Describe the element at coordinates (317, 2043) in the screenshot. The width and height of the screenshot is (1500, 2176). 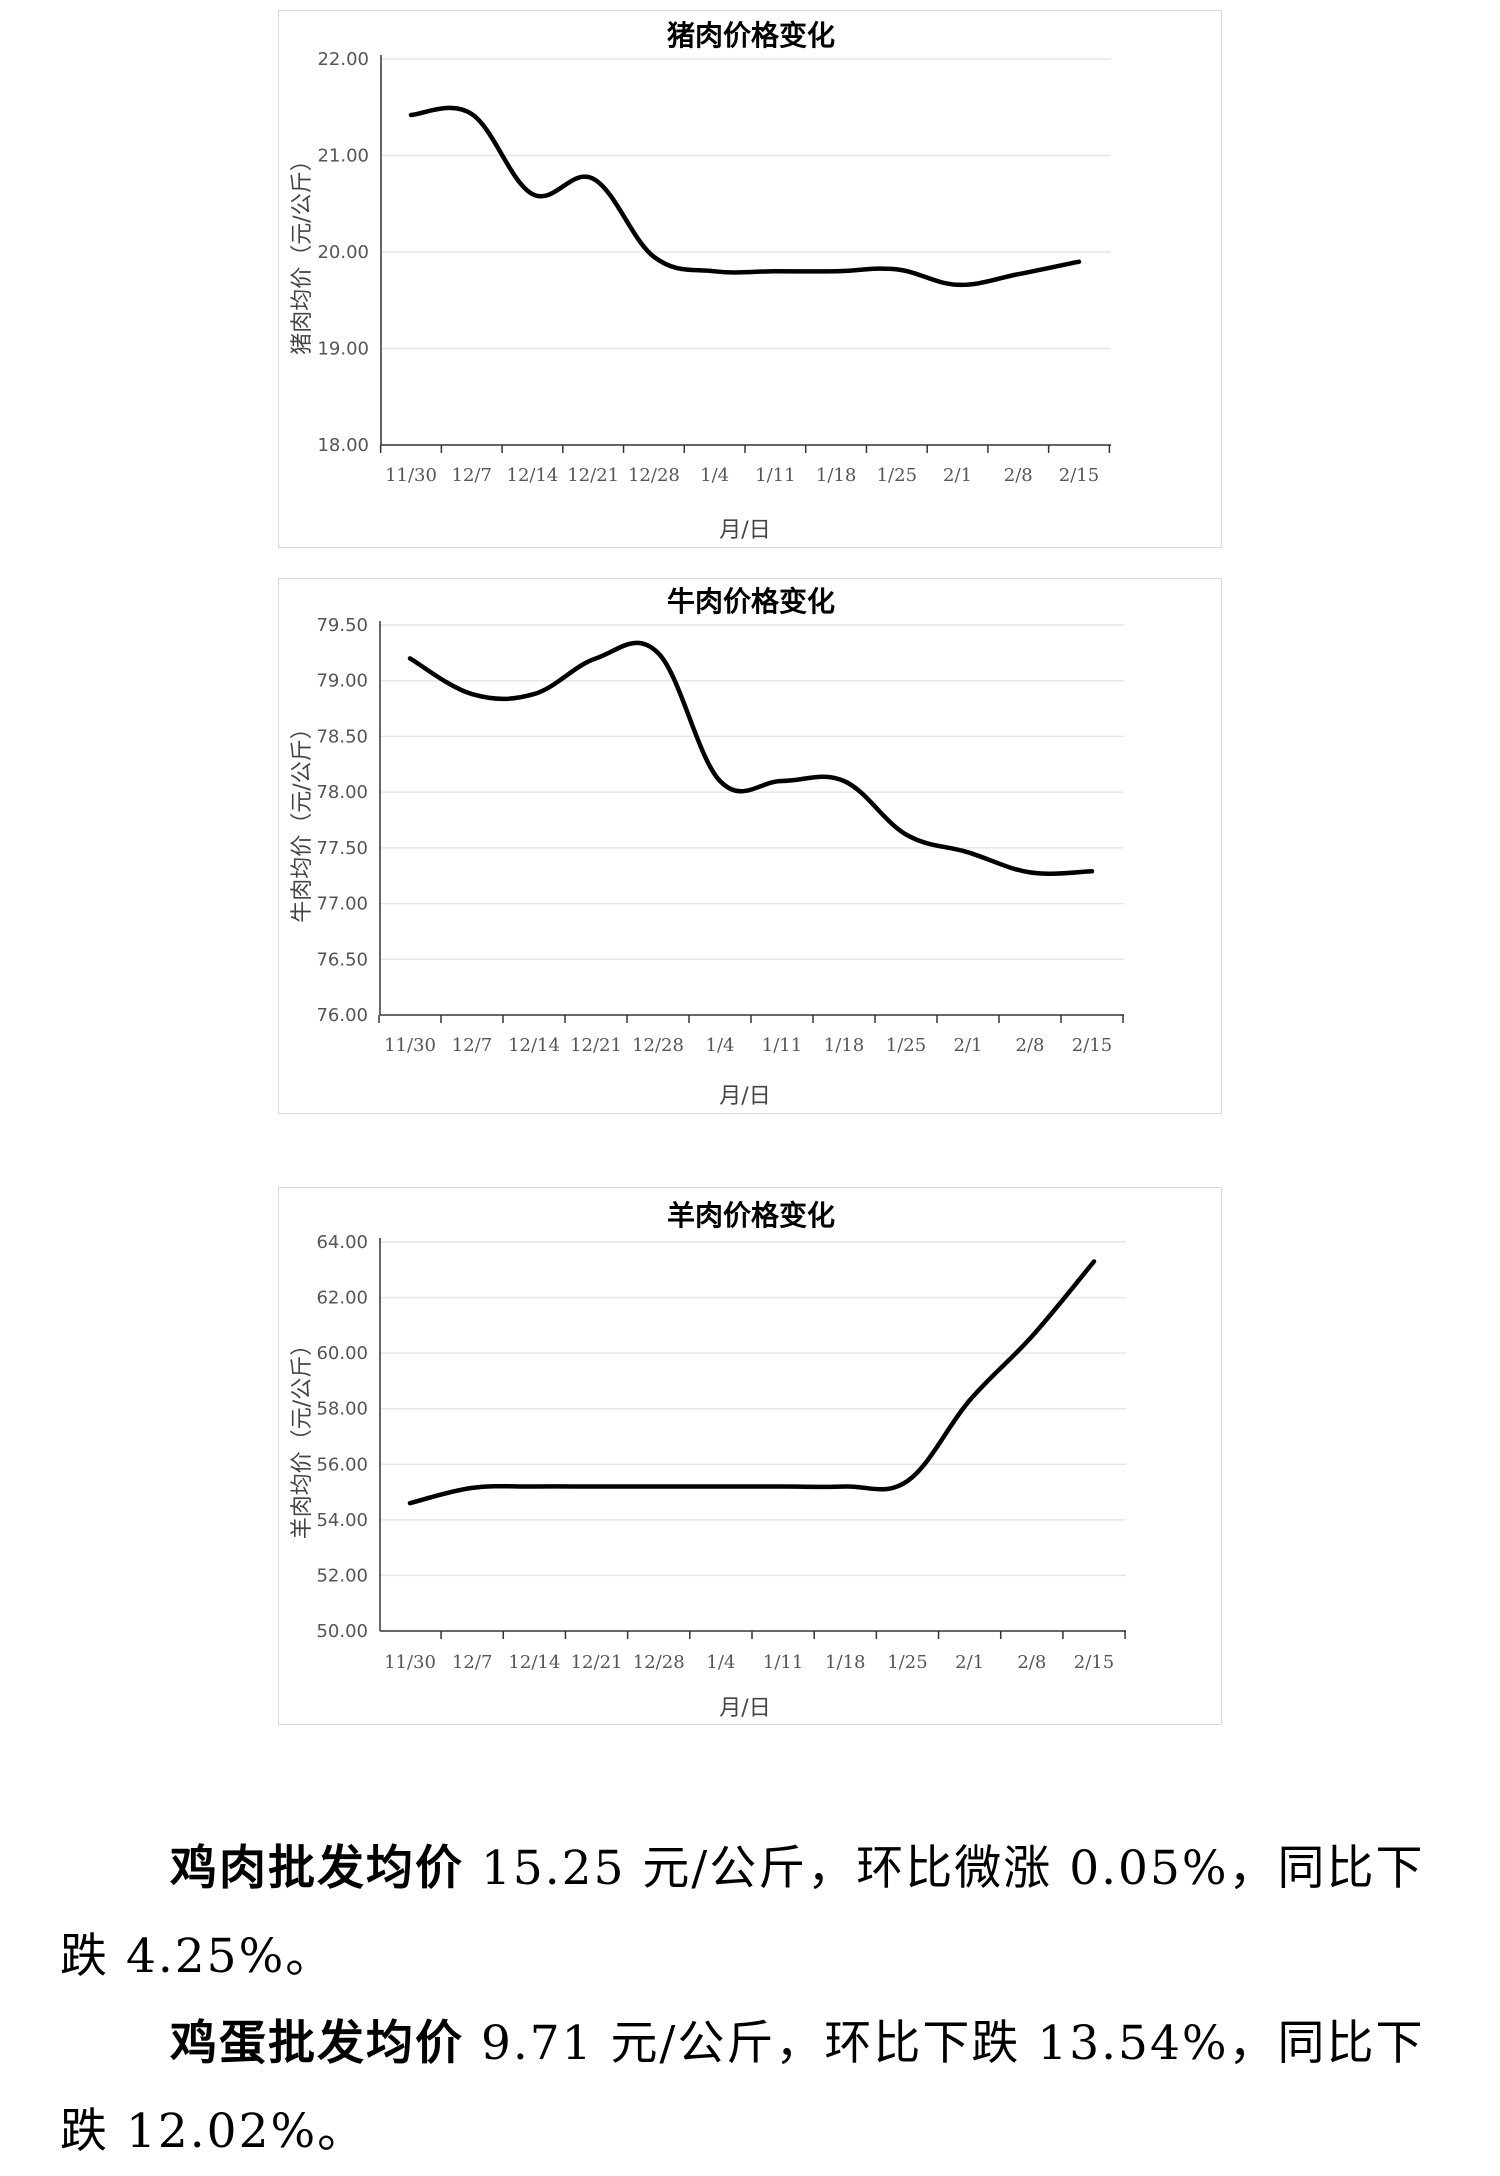
I see `egg-lead: 鸡蛋批发均价` at that location.